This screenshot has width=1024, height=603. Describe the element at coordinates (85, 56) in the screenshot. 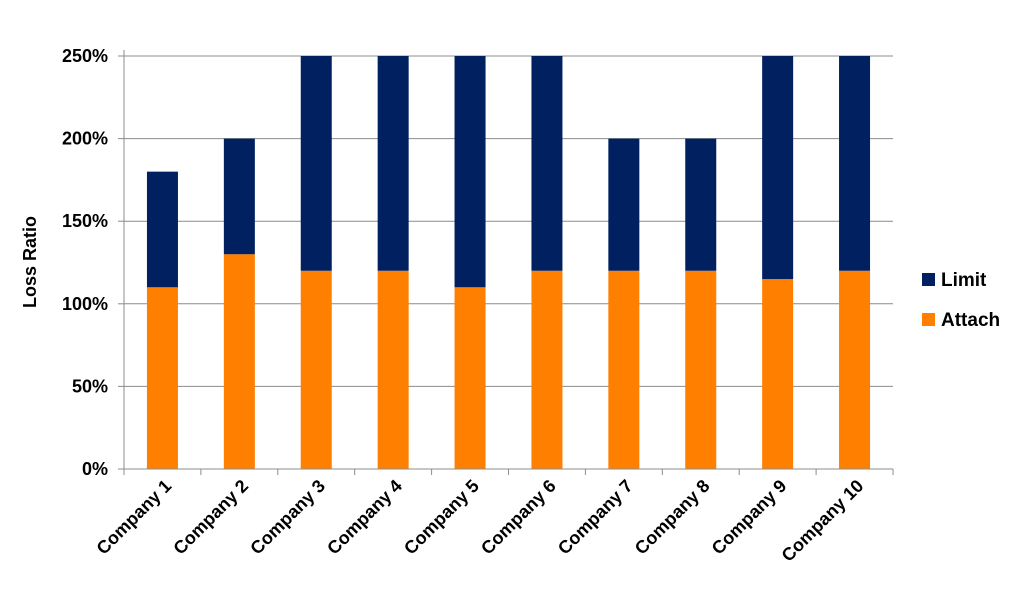

I see `y-tick-label: 250%` at that location.